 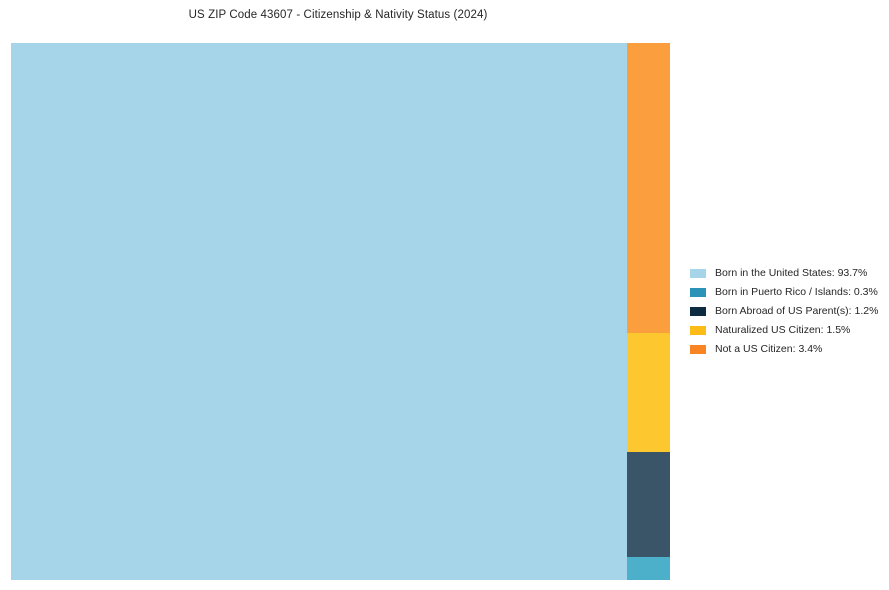 What do you see at coordinates (797, 311) in the screenshot?
I see `legend-item-label: Born Abroad of US Parent(s): 1.2%` at bounding box center [797, 311].